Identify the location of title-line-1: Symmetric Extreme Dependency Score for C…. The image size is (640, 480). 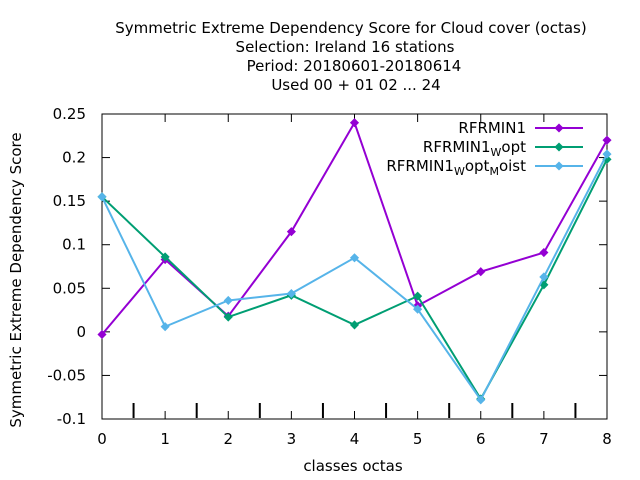
(350, 28).